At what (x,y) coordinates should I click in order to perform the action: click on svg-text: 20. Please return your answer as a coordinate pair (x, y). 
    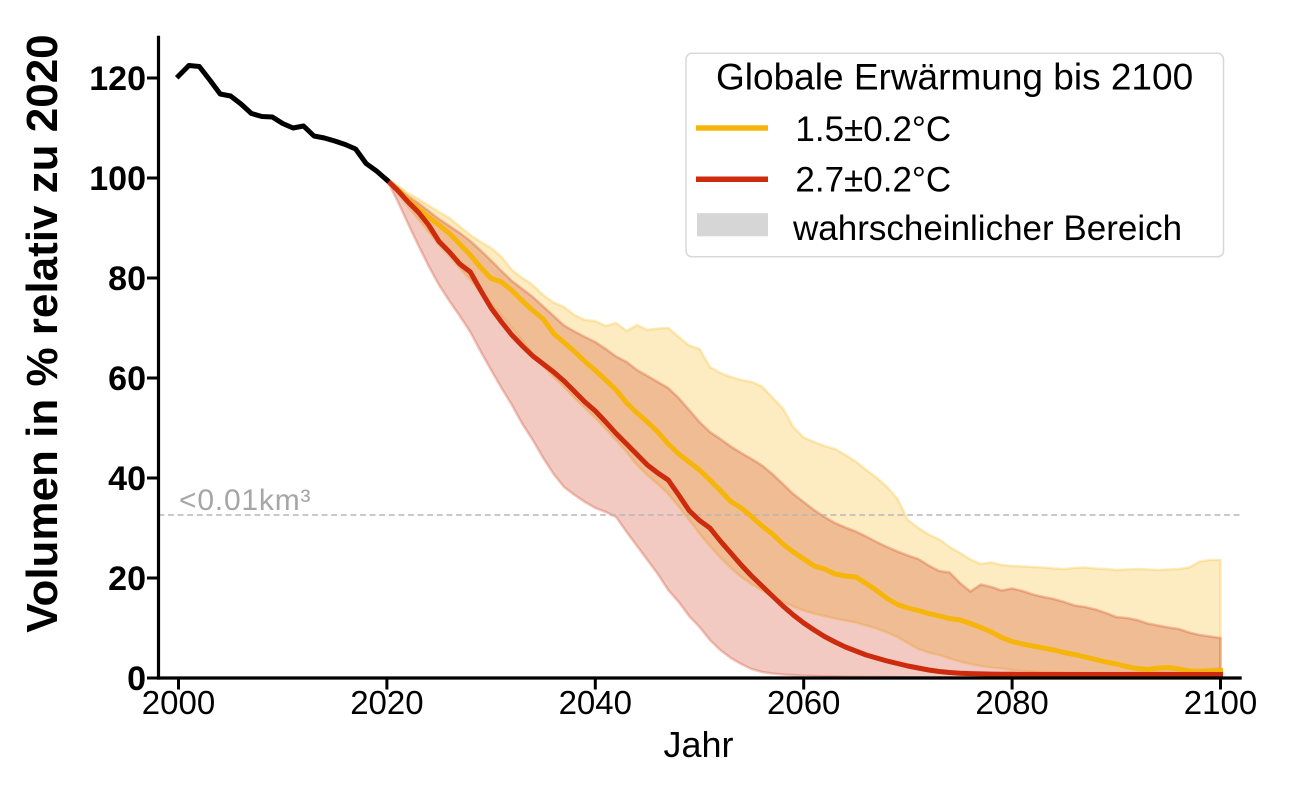
    Looking at the image, I should click on (127, 579).